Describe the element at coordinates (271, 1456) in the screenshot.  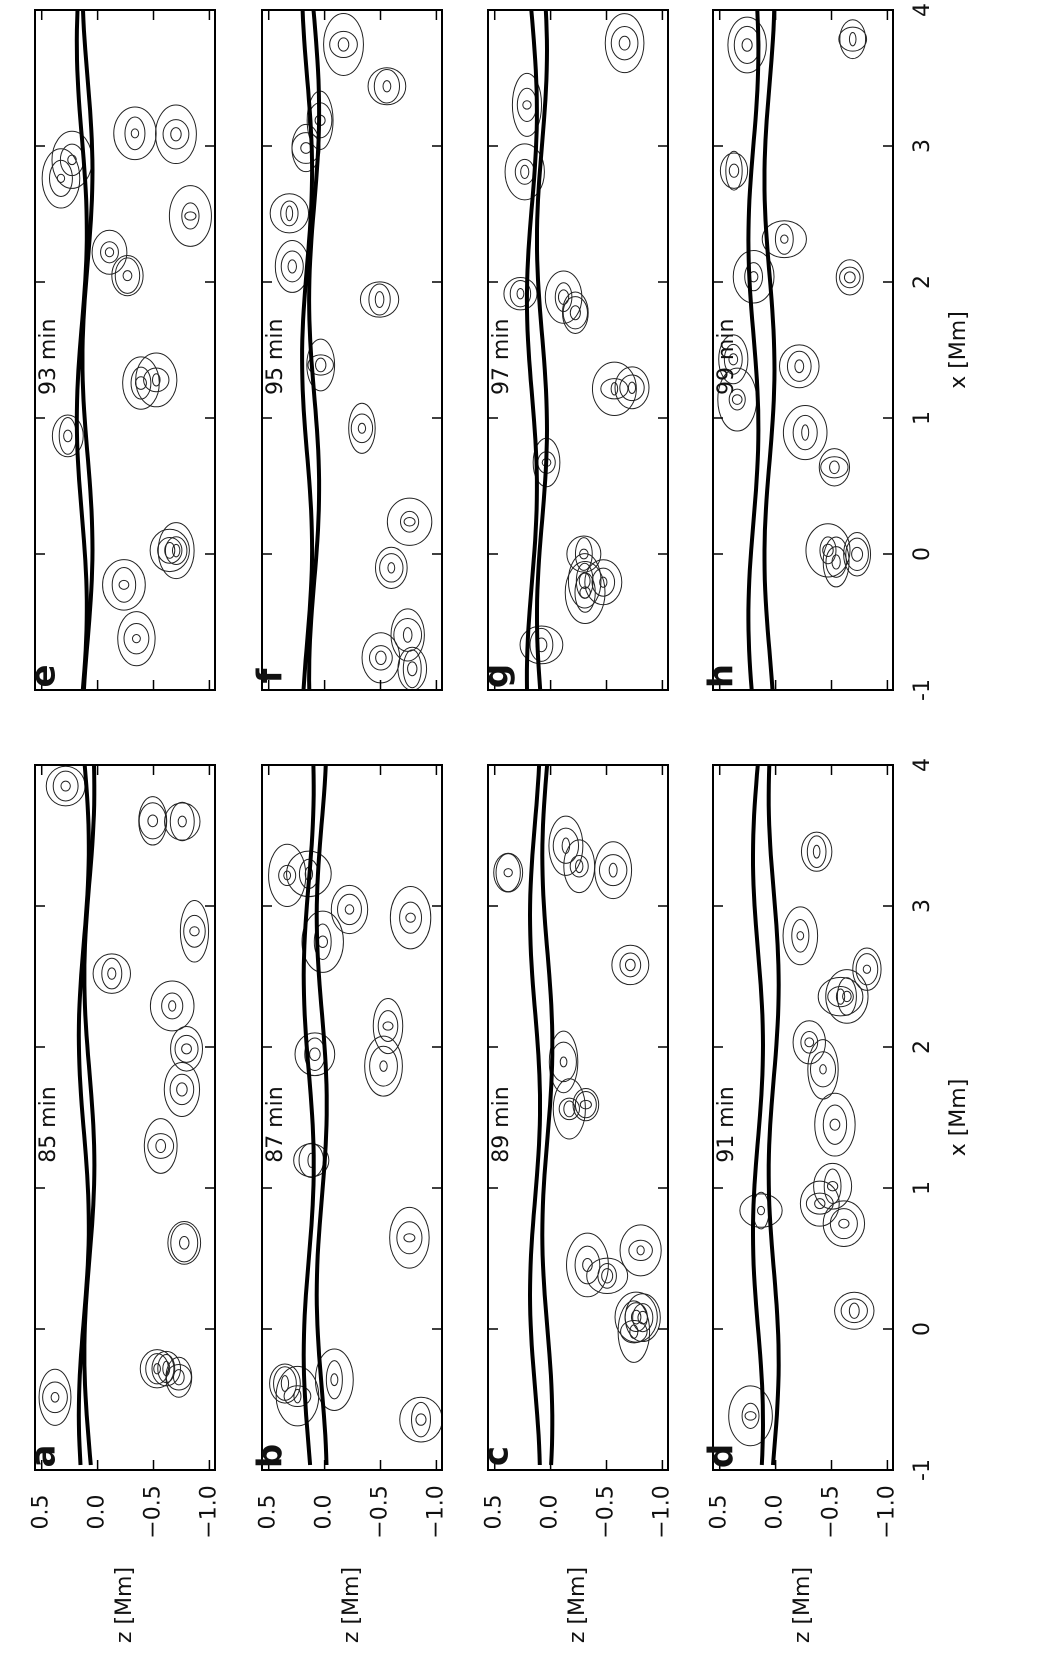
I see `panel-letter: b` at that location.